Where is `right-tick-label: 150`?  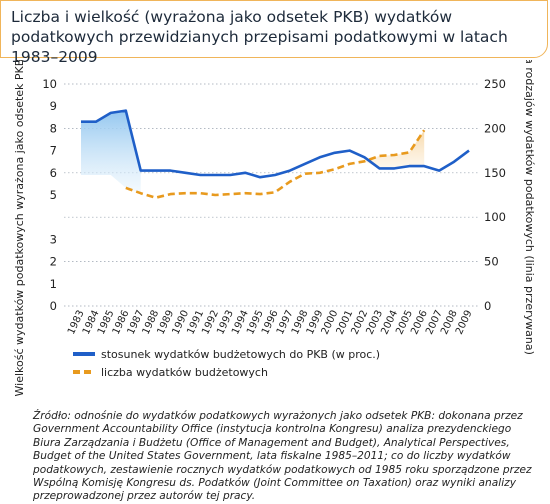
right-tick-label: 150 is located at coordinates (495, 173).